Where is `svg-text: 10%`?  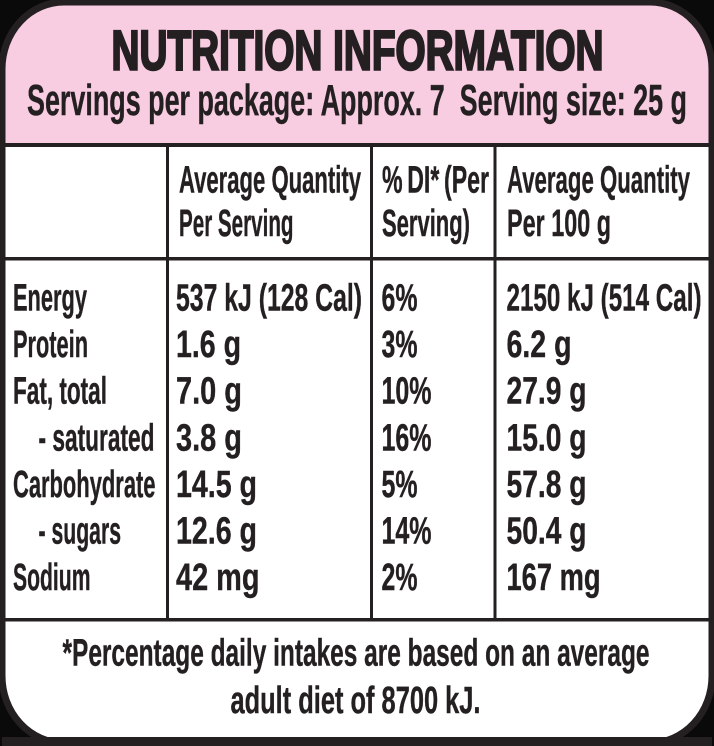
svg-text: 10% is located at coordinates (407, 392).